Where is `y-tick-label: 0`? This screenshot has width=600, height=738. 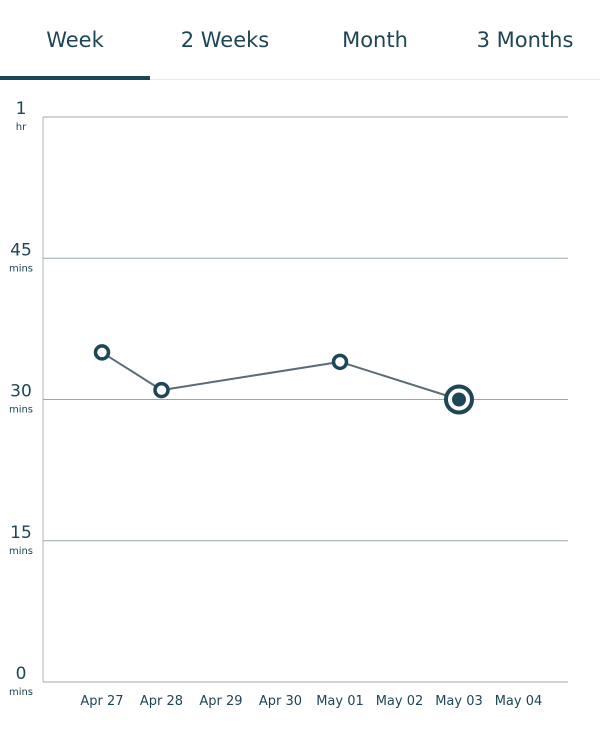 y-tick-label: 0 is located at coordinates (21, 674).